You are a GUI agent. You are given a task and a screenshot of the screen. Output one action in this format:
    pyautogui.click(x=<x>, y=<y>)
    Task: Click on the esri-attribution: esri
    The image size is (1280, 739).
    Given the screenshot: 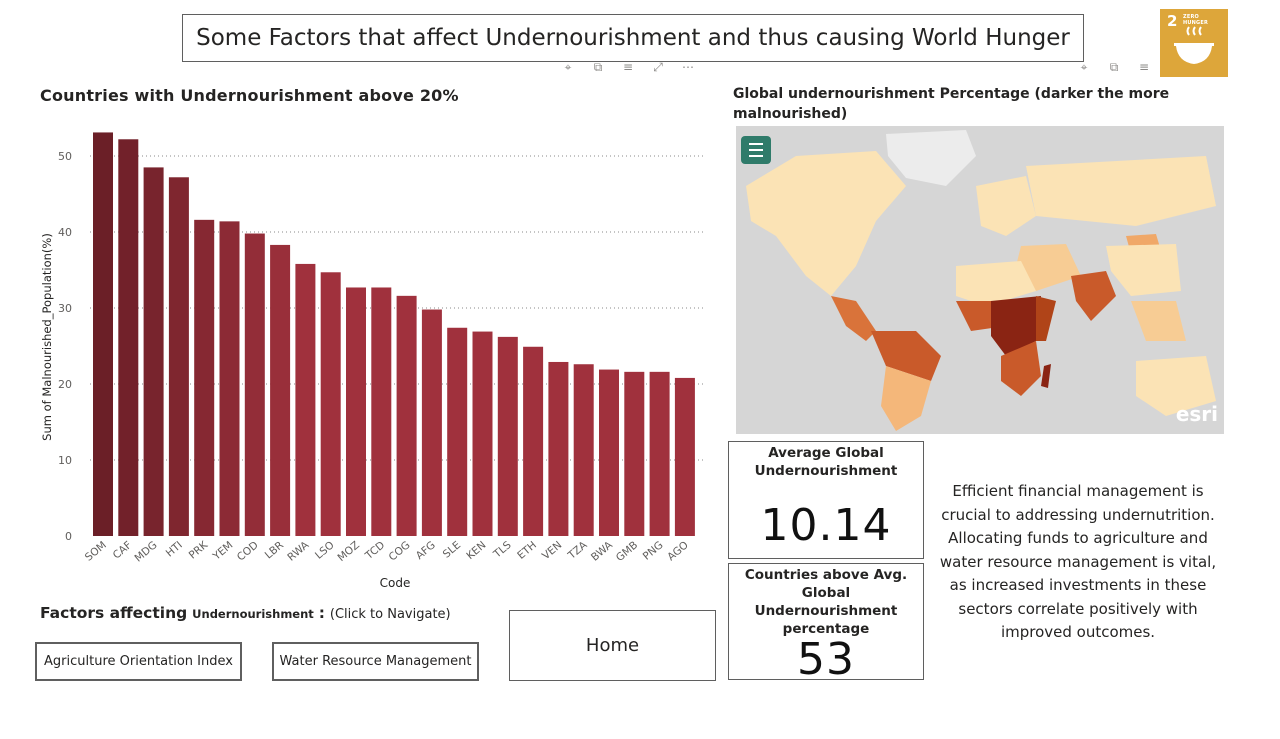 What is the action you would take?
    pyautogui.click(x=1196, y=414)
    